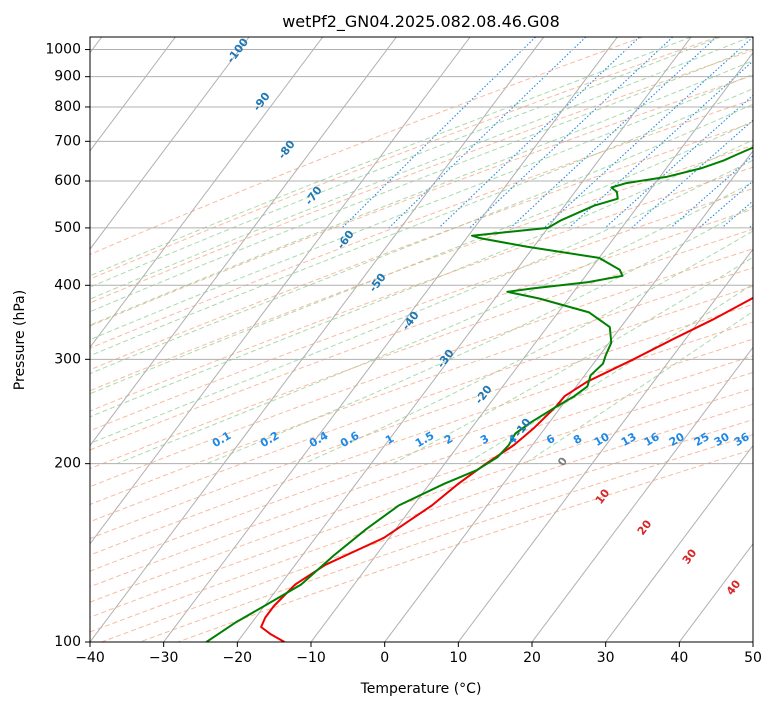 The width and height of the screenshot is (775, 708). What do you see at coordinates (421, 22) in the screenshot?
I see `chart-title: wetPf2_GN04.2025.082.08.46.G08` at bounding box center [421, 22].